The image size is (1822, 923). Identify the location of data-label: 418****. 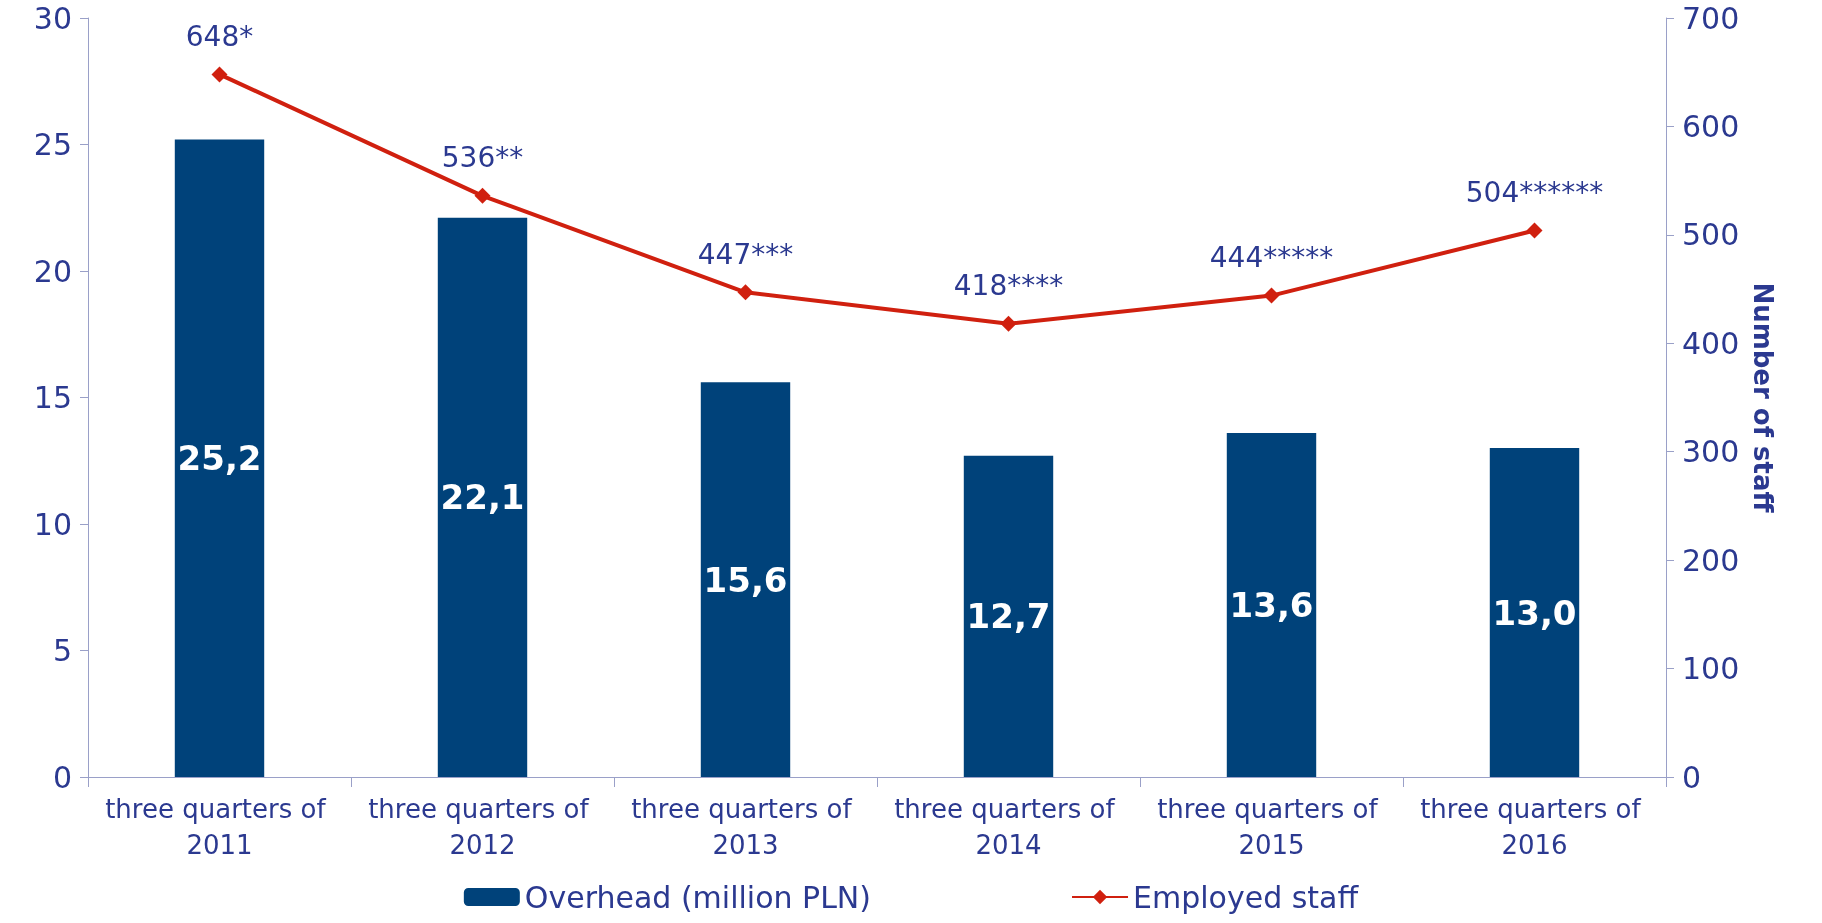
(1008, 286).